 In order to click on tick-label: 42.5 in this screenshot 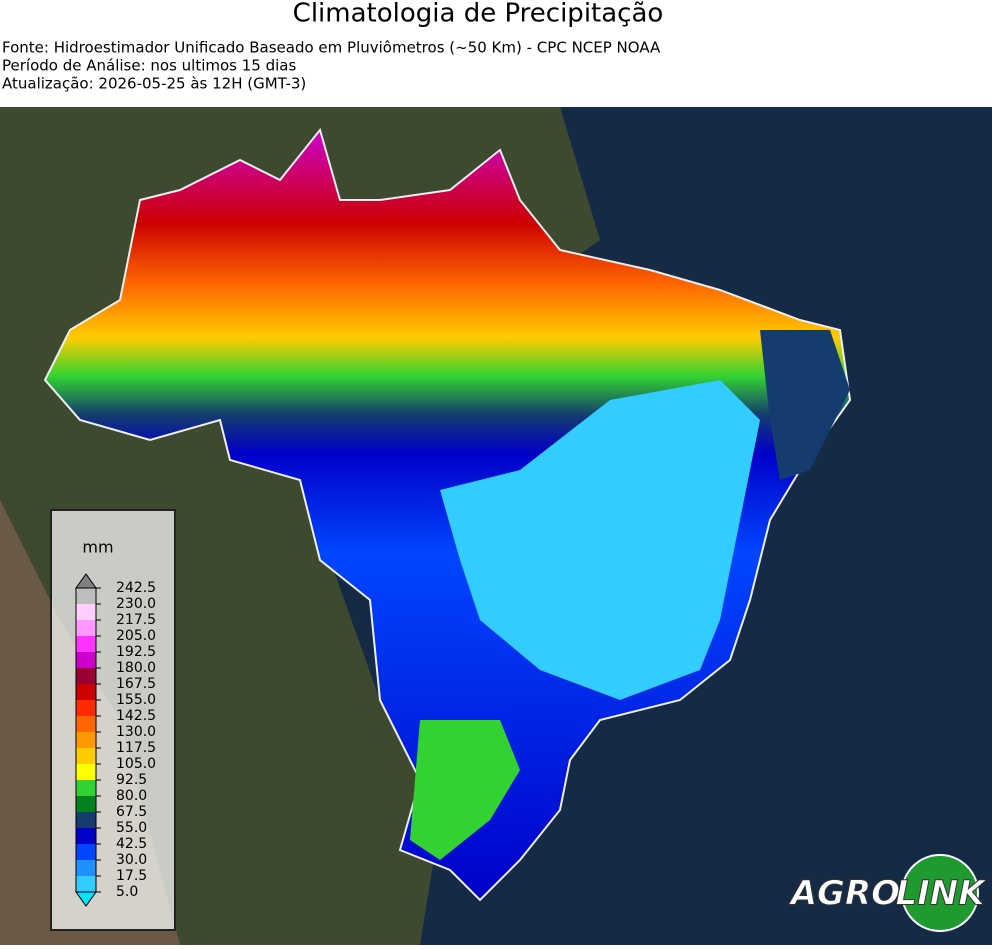, I will do `click(131, 844)`.